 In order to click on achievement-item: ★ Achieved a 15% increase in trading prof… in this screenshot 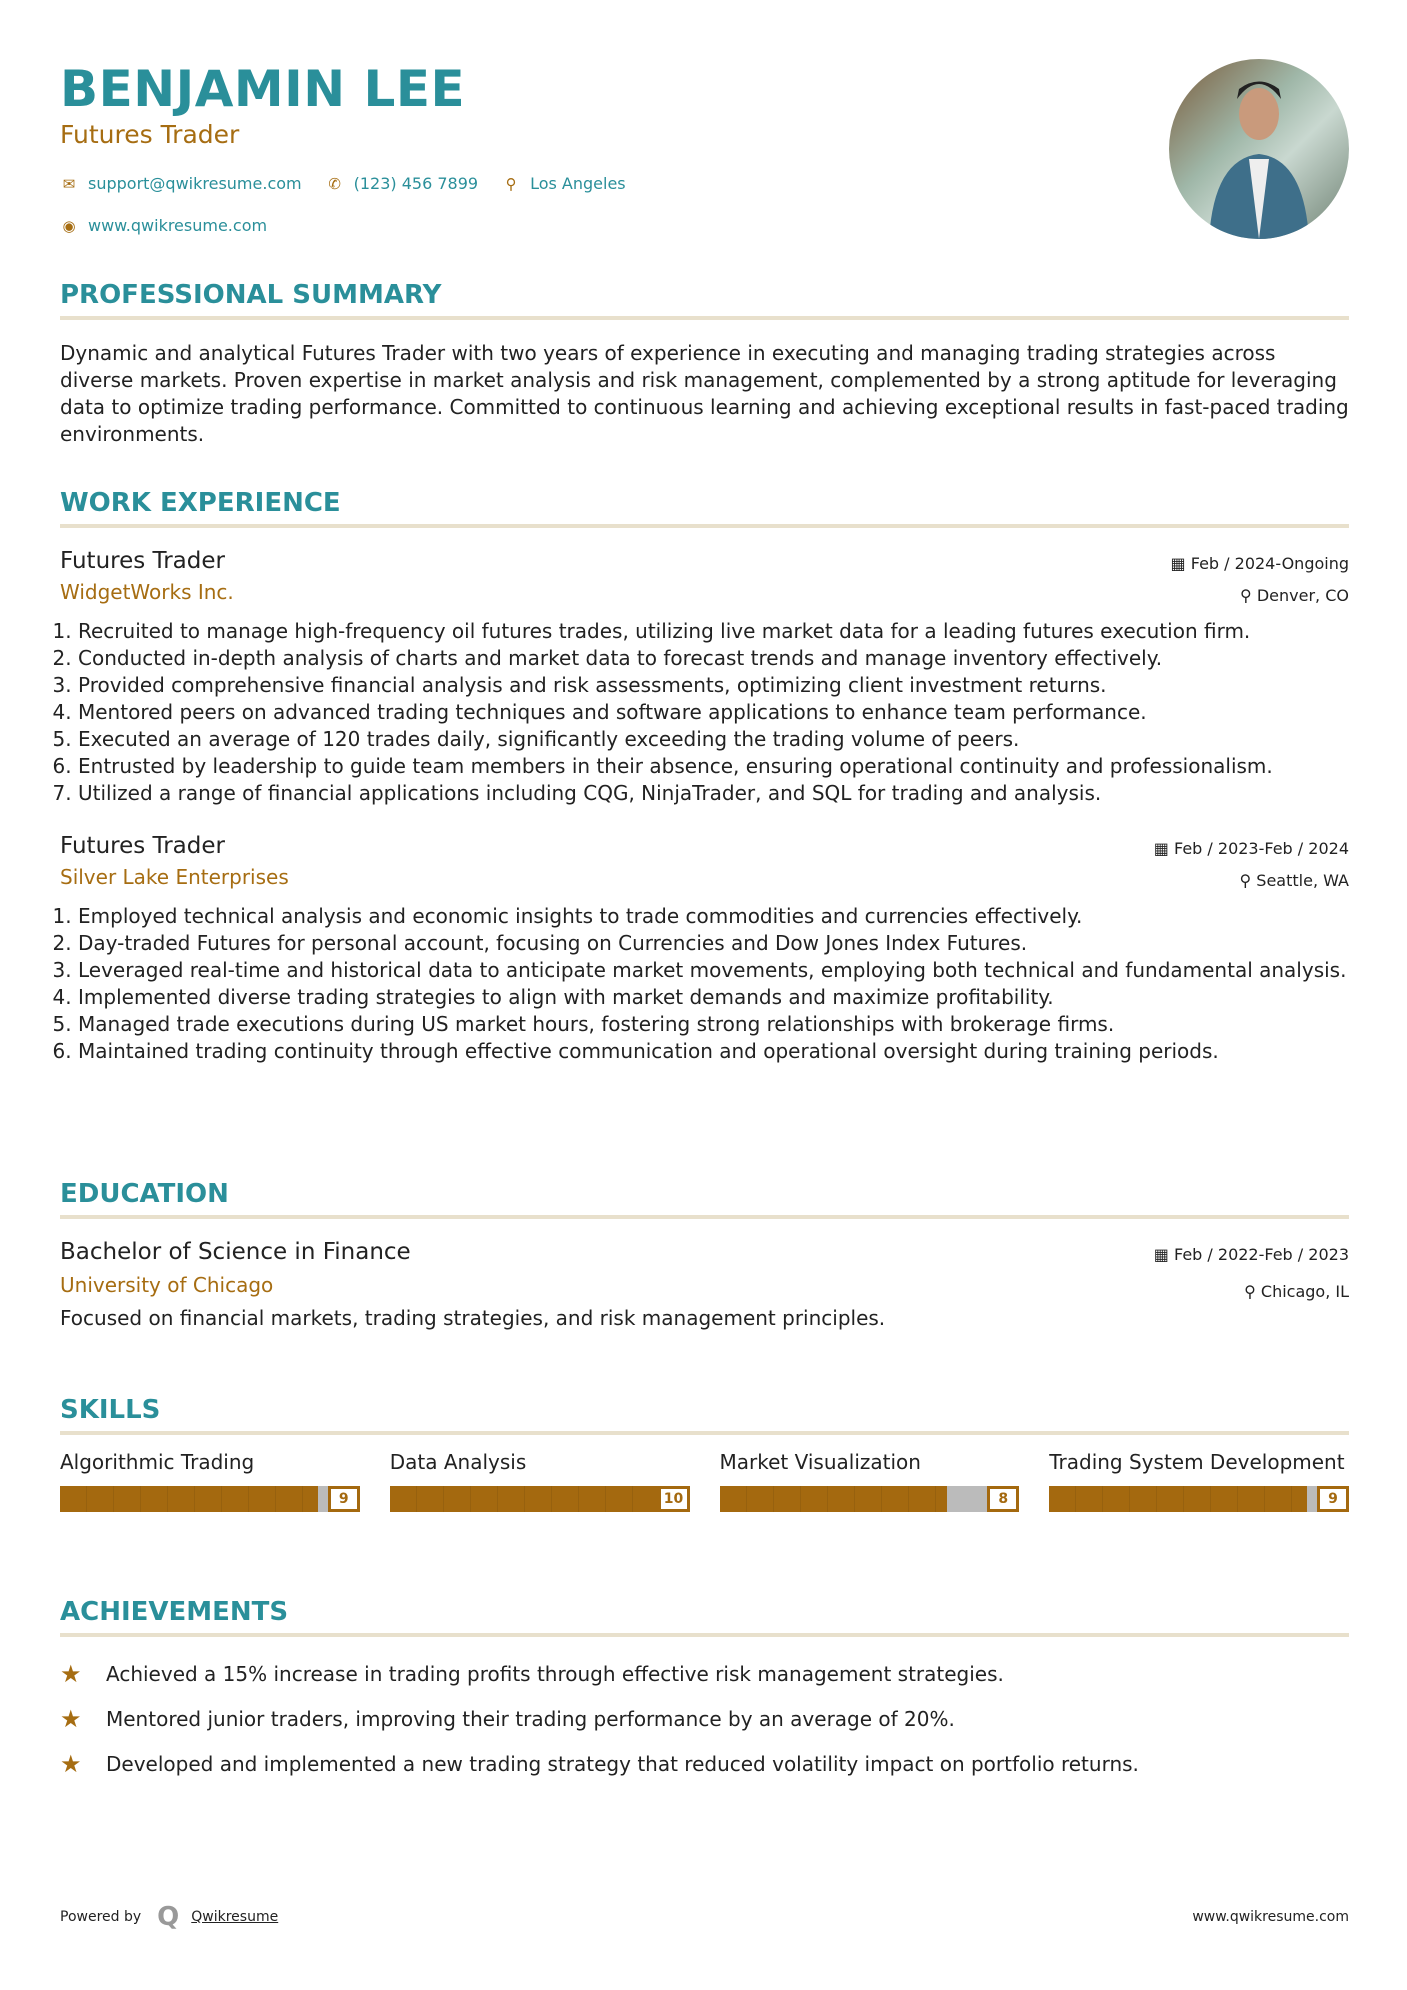, I will do `click(532, 1673)`.